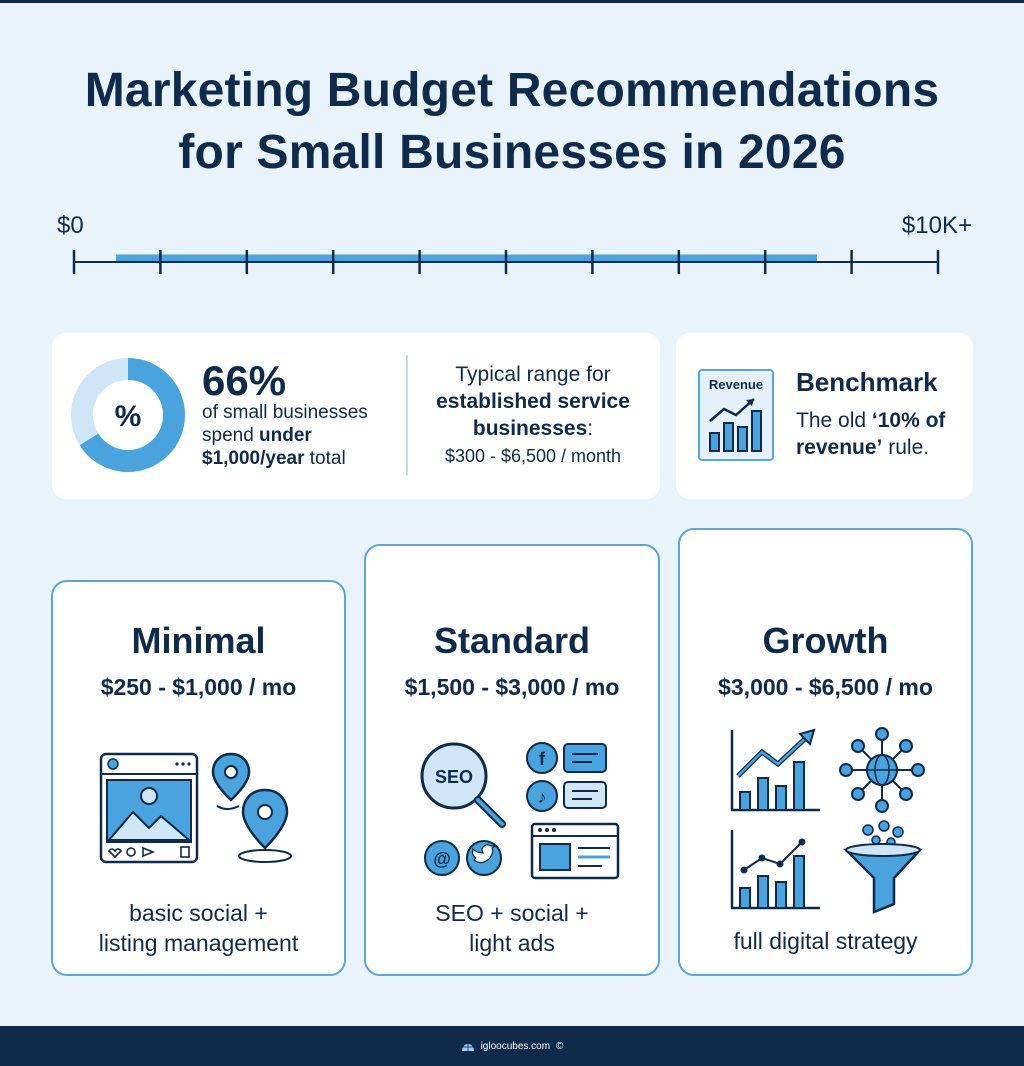 The width and height of the screenshot is (1024, 1066). I want to click on bench-desc-pre: The old, so click(834, 420).